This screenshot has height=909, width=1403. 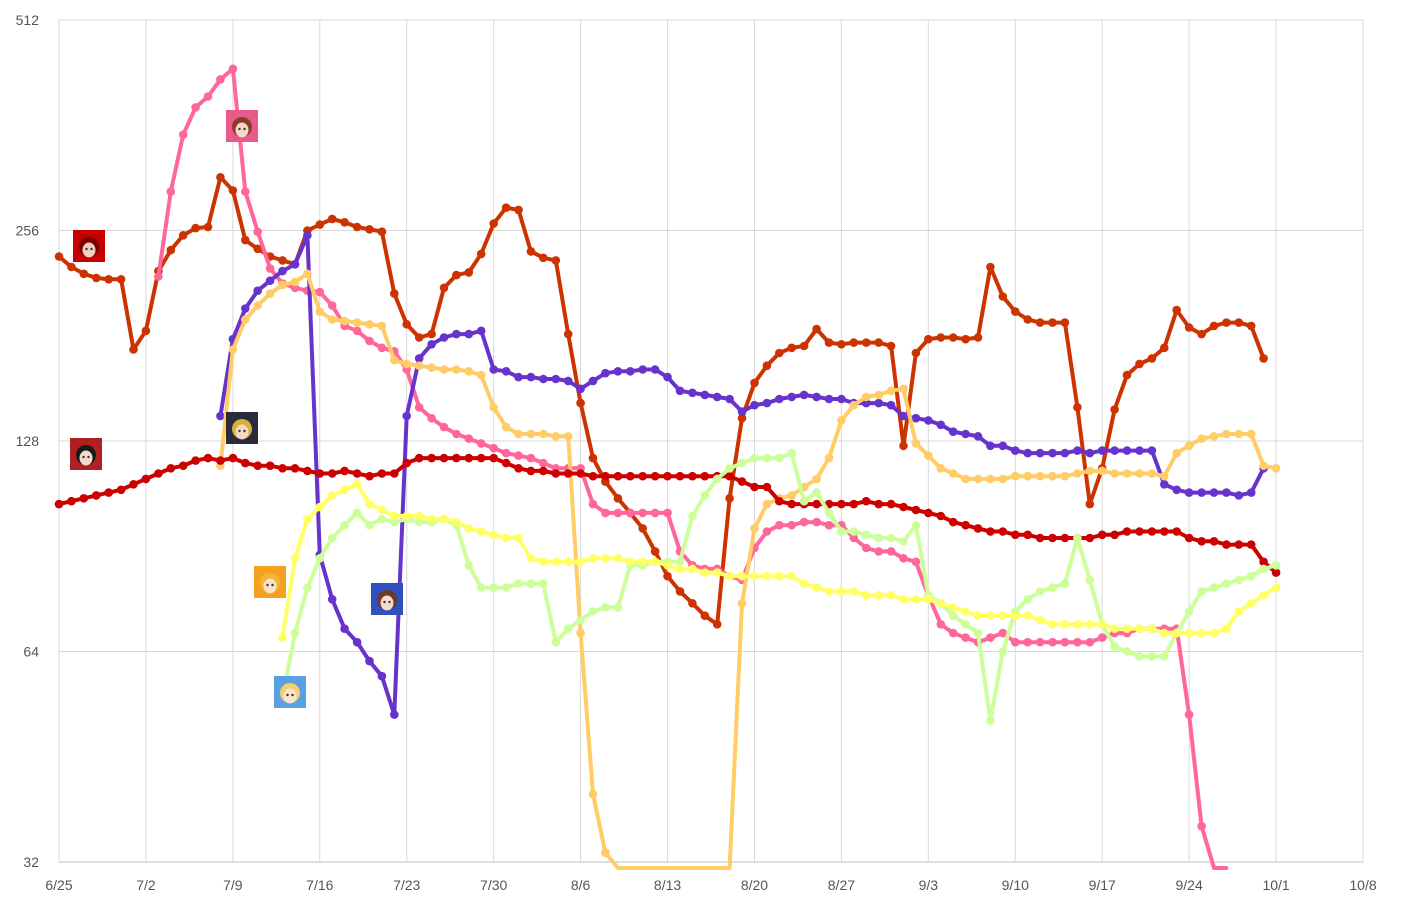 I want to click on x-tick-label: 9/17, so click(x=1102, y=885).